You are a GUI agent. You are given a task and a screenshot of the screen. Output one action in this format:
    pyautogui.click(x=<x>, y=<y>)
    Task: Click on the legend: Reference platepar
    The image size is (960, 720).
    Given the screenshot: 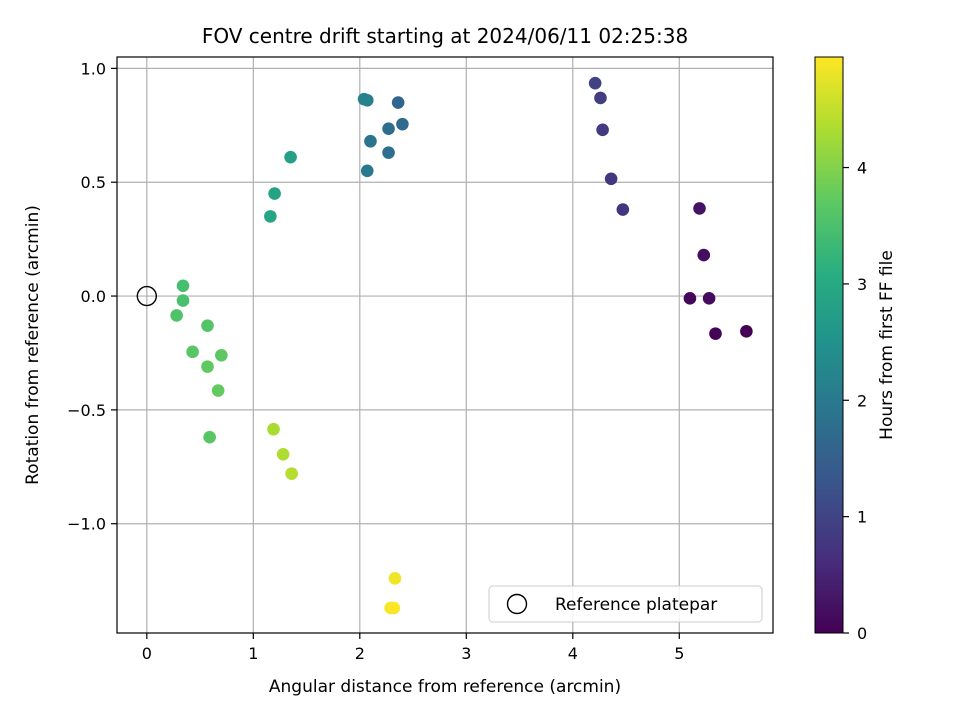 What is the action you would take?
    pyautogui.click(x=625, y=604)
    